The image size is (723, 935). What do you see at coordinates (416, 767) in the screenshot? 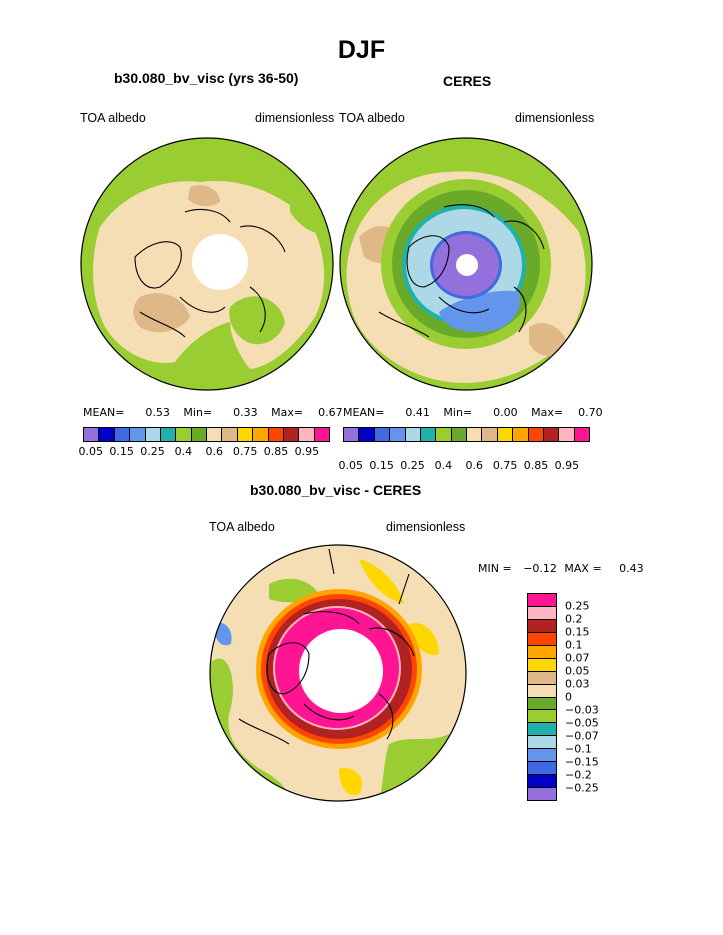
I see `negative-region` at bounding box center [416, 767].